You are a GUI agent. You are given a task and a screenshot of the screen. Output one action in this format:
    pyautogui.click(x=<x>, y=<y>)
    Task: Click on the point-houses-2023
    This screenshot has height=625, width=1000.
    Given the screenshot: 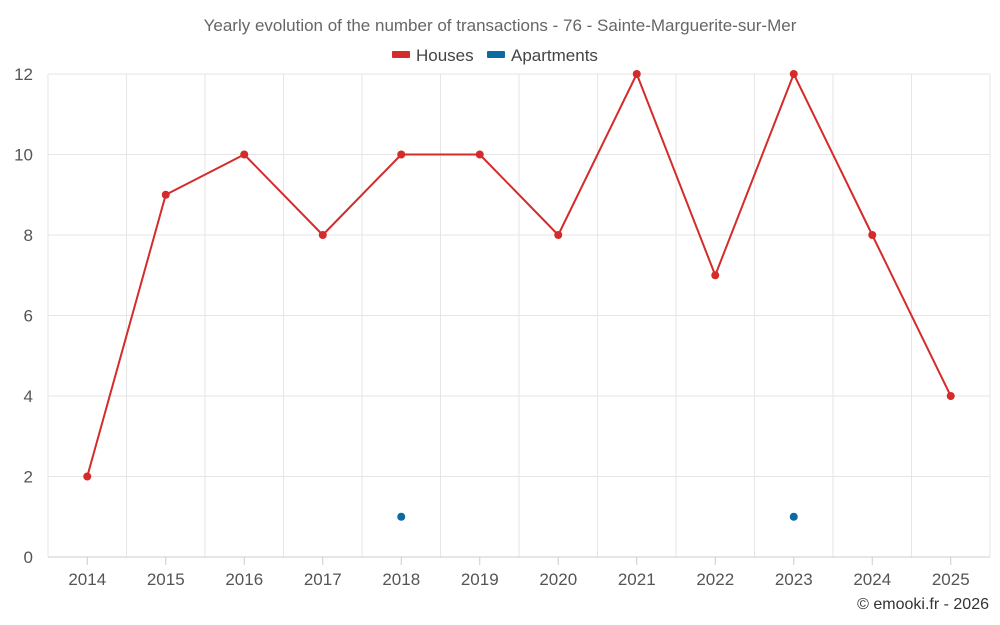 What is the action you would take?
    pyautogui.click(x=793, y=74)
    